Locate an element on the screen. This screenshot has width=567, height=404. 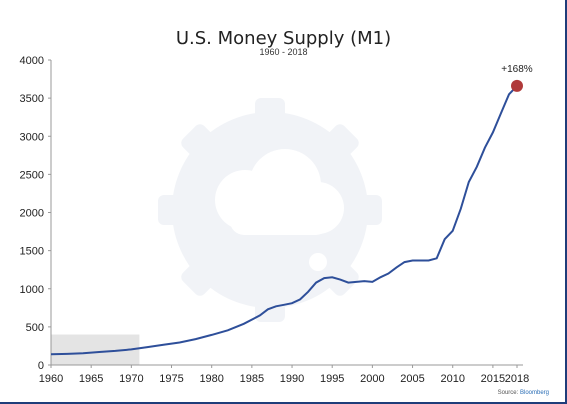
source-brand: Bloomberg is located at coordinates (534, 393).